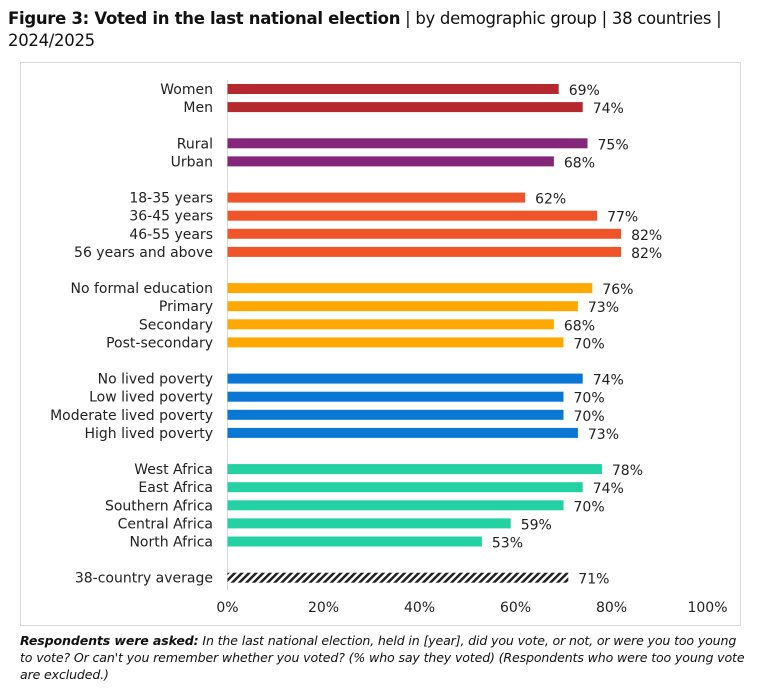 This screenshot has width=768, height=688. Describe the element at coordinates (395, 396) in the screenshot. I see `bar-low-lived-poverty` at that location.